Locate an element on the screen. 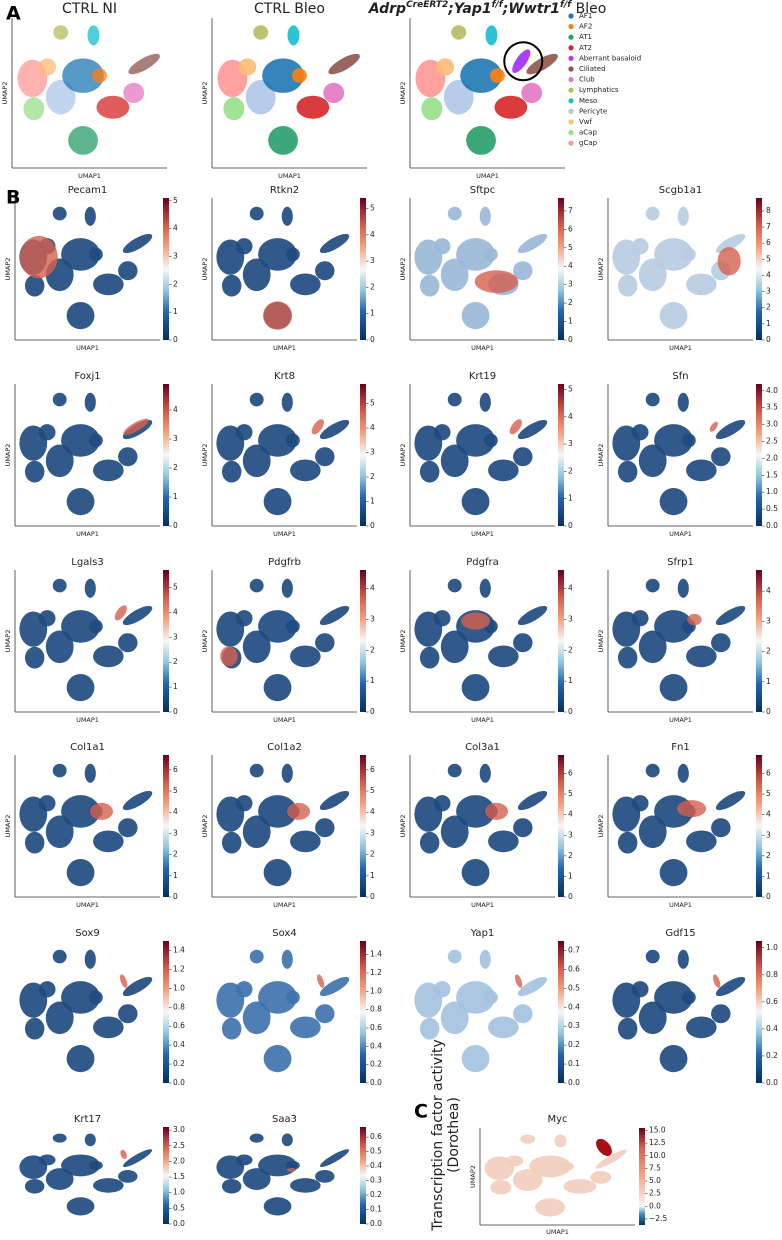 The image size is (782, 1240). plot-title: Sftpc is located at coordinates (482, 190).